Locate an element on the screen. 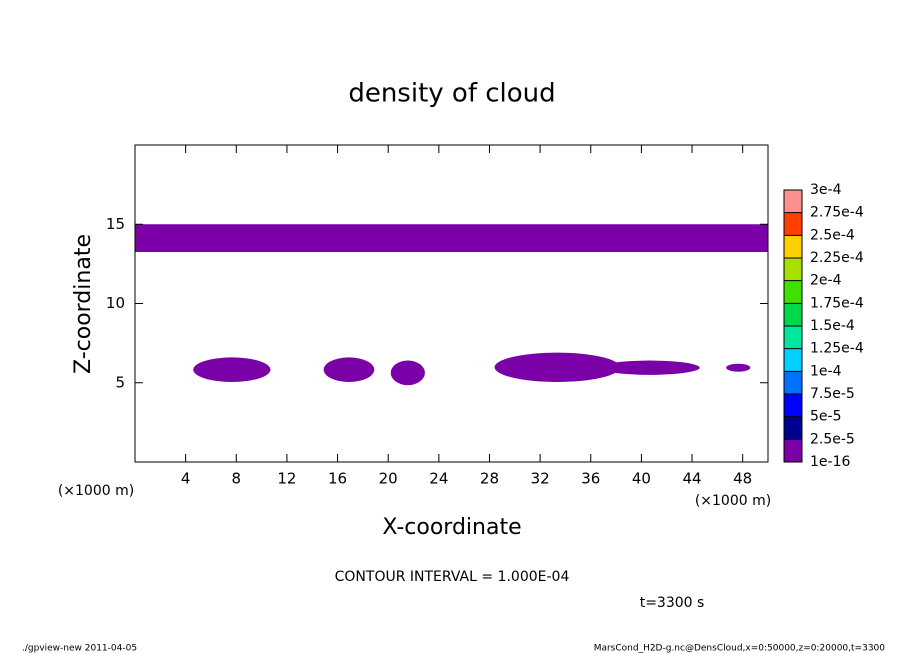 Image resolution: width=904 pixels, height=654 pixels. colorbar-label: 1e-16 is located at coordinates (830, 462).